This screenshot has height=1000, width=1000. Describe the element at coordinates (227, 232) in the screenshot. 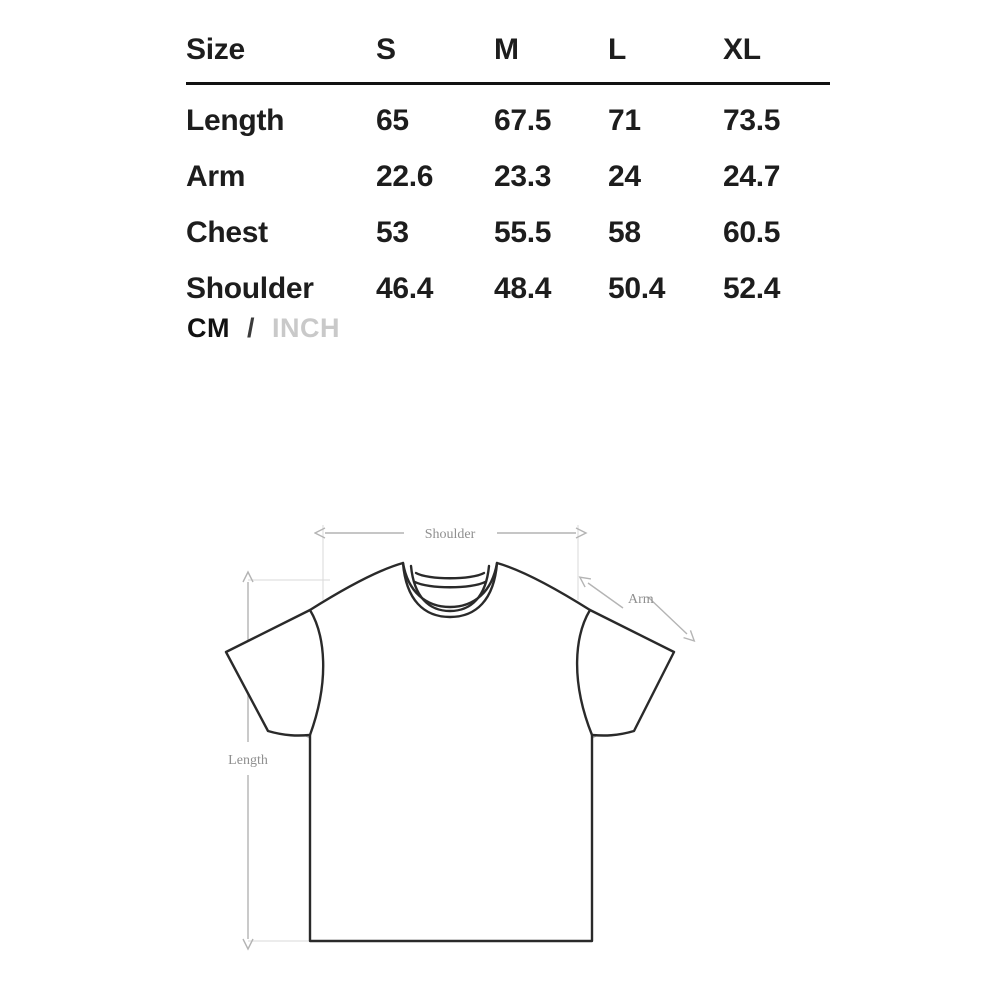

I see `row-label-chest: Chest` at that location.